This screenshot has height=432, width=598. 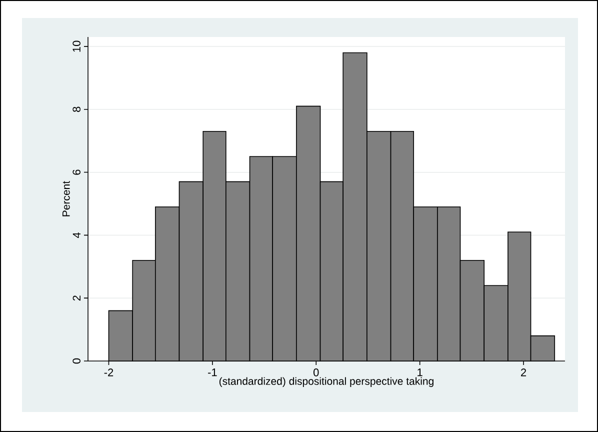 I want to click on x-tick-label: 1, so click(x=420, y=372).